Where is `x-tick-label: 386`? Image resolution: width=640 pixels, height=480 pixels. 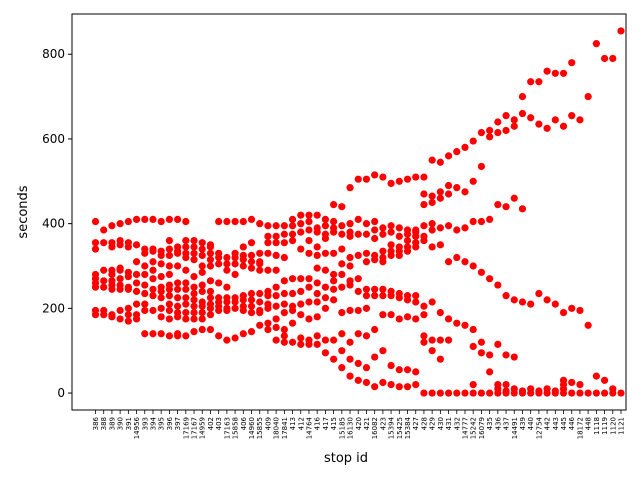
x-tick-label: 386 is located at coordinates (96, 423).